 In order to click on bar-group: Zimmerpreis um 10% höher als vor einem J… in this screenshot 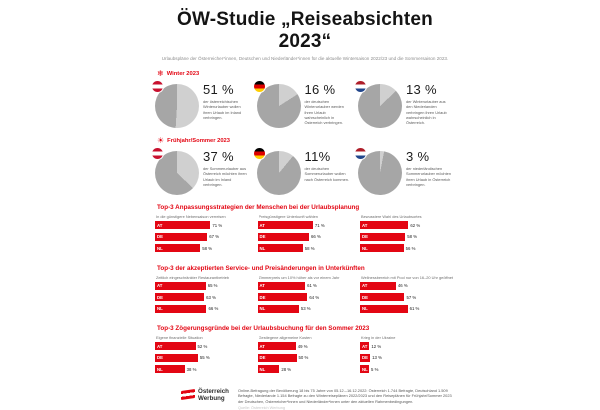, I will do `click(305, 296)`.